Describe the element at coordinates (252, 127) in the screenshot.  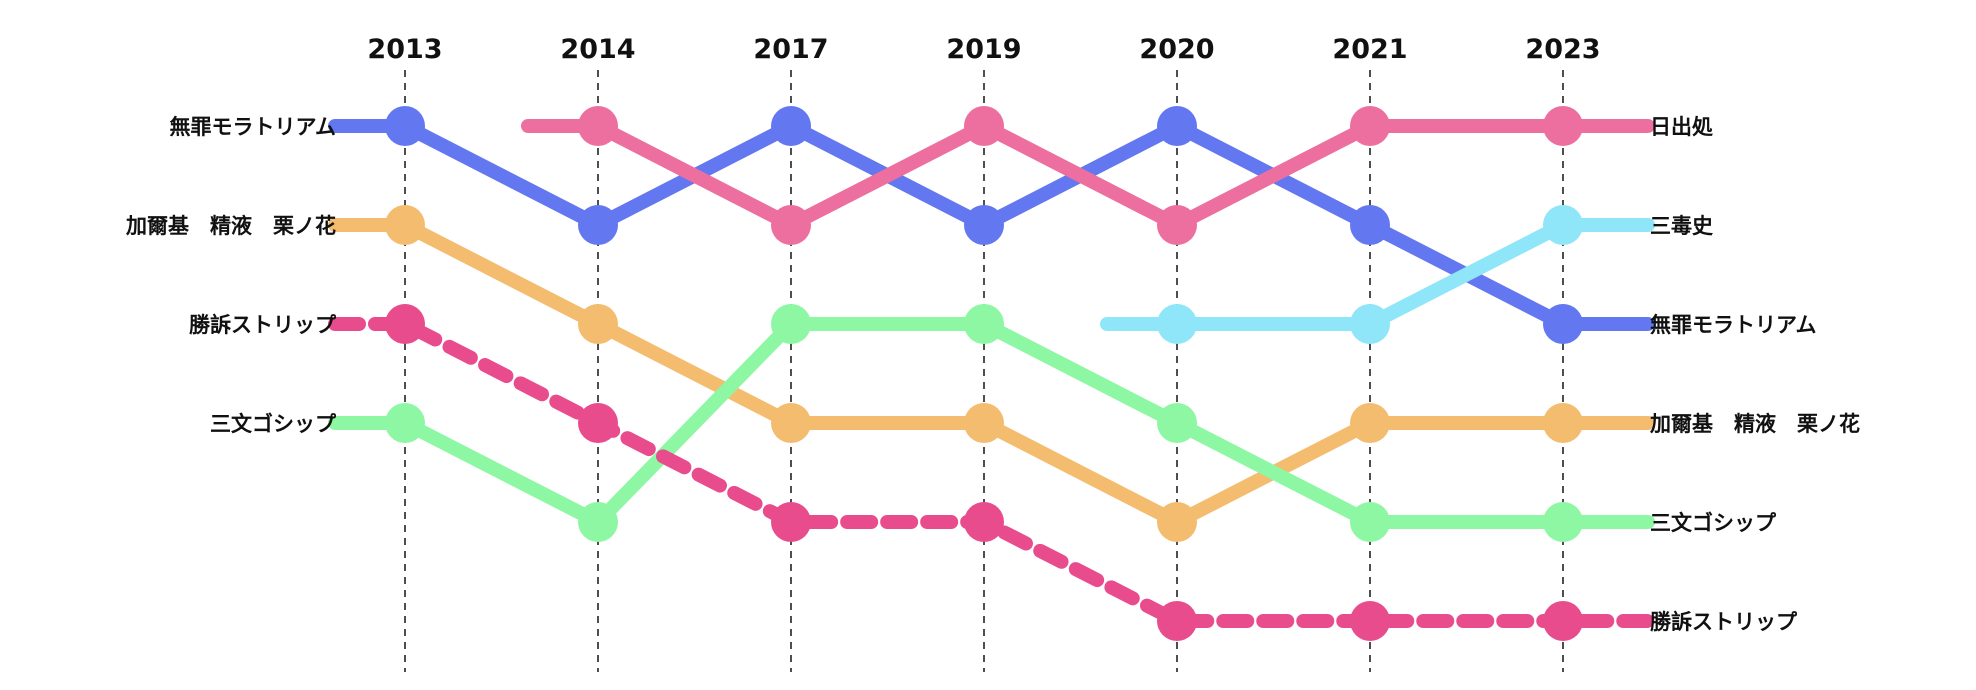
I see `left-label: 無罪モラトリアム` at that location.